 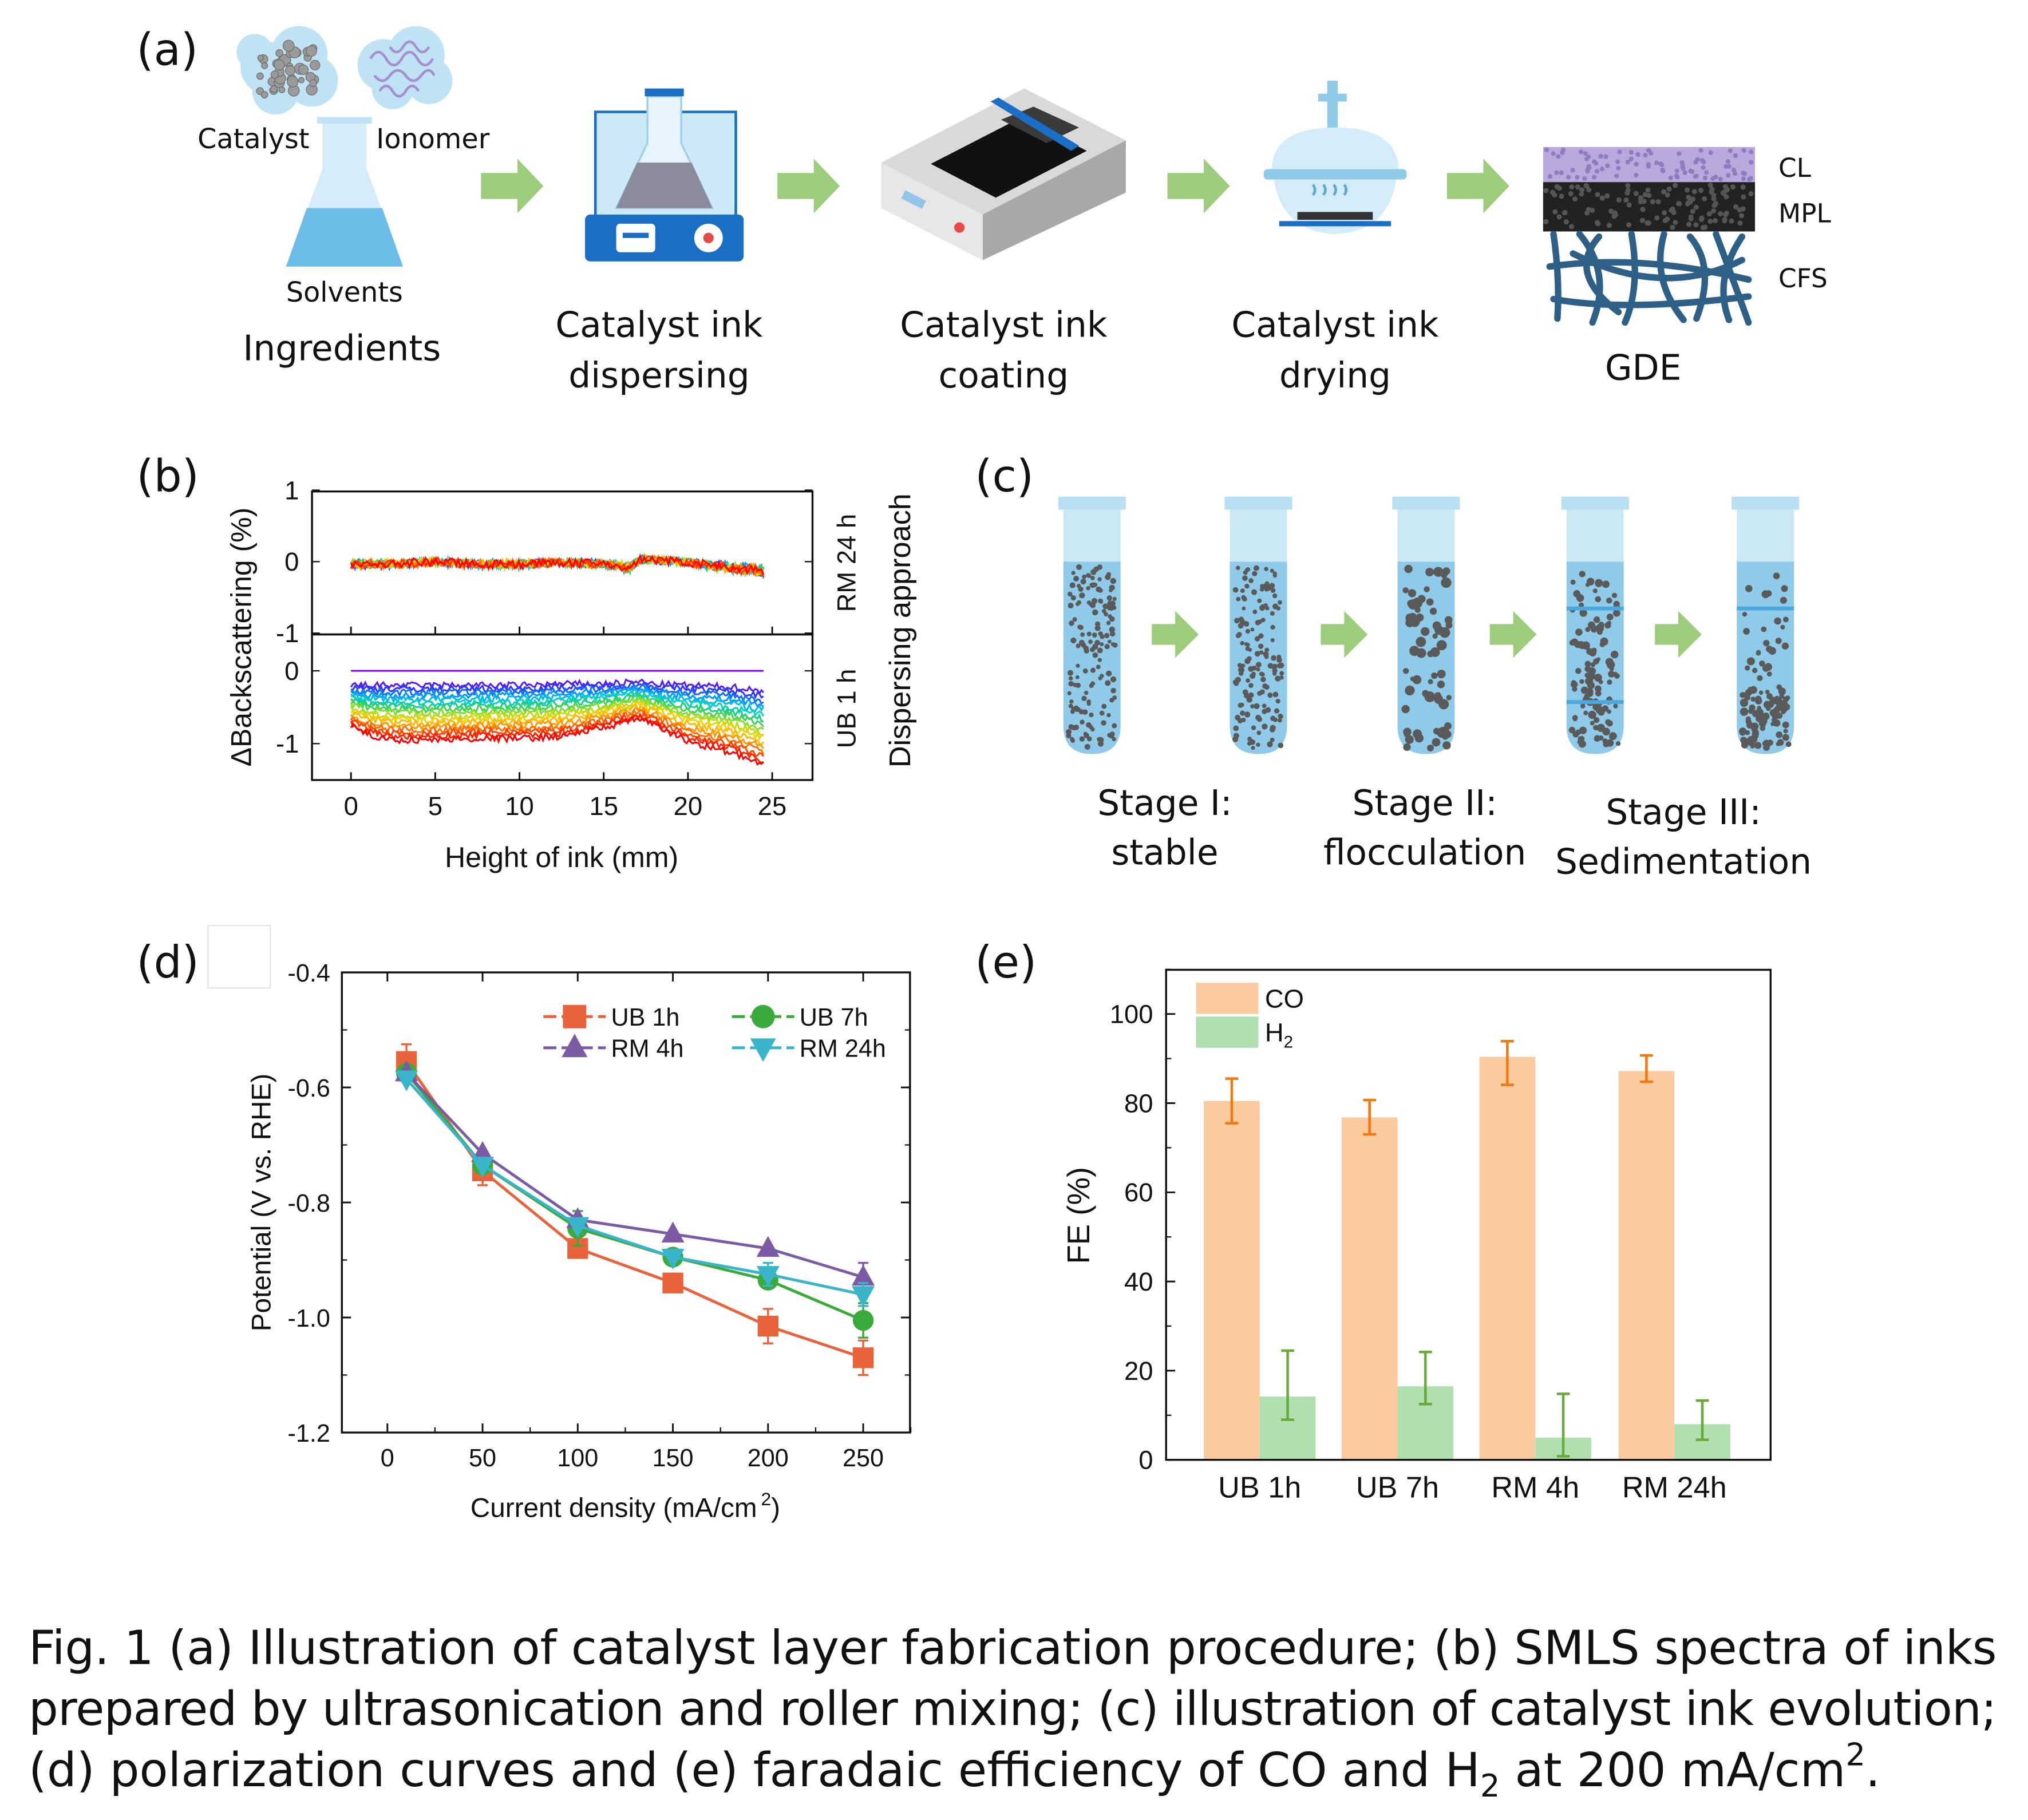 What do you see at coordinates (1766, 625) in the screenshot?
I see `test-tube-icon` at bounding box center [1766, 625].